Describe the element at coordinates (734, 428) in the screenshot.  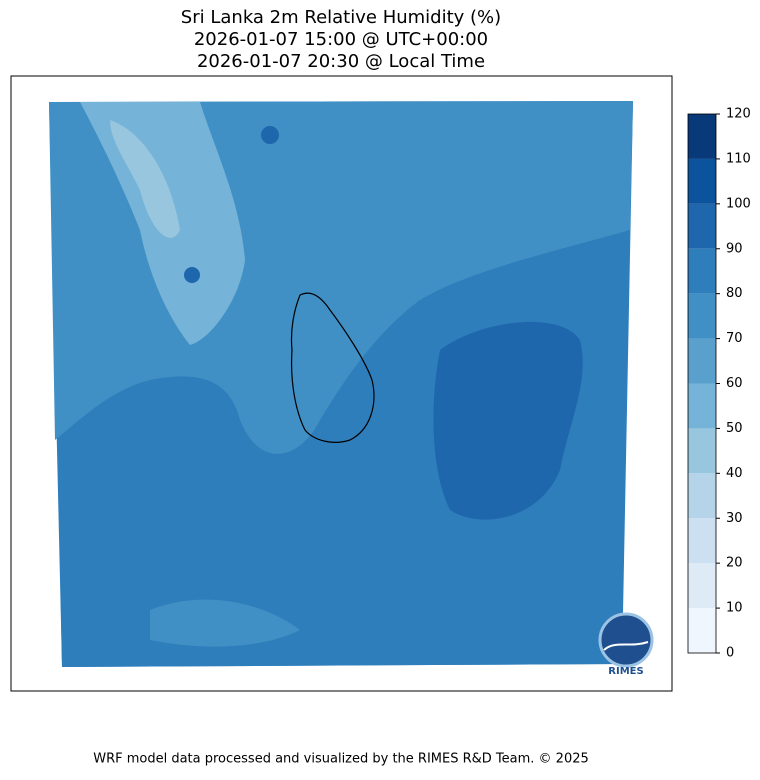
I see `colorbar-tick-label: 50` at that location.